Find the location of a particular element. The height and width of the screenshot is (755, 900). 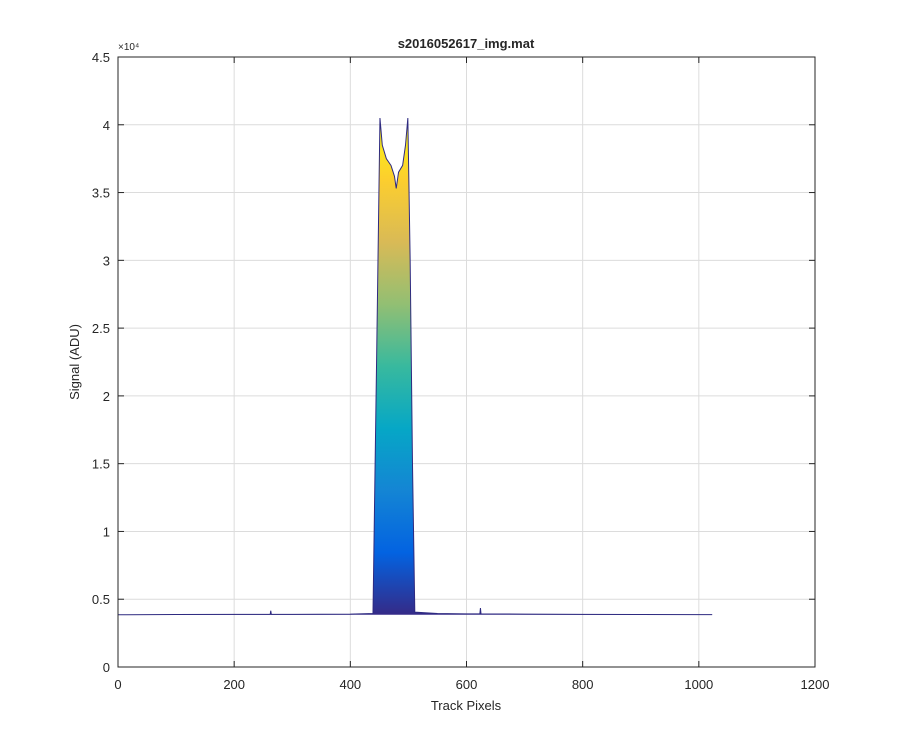

x-tick-label: 800 is located at coordinates (583, 684).